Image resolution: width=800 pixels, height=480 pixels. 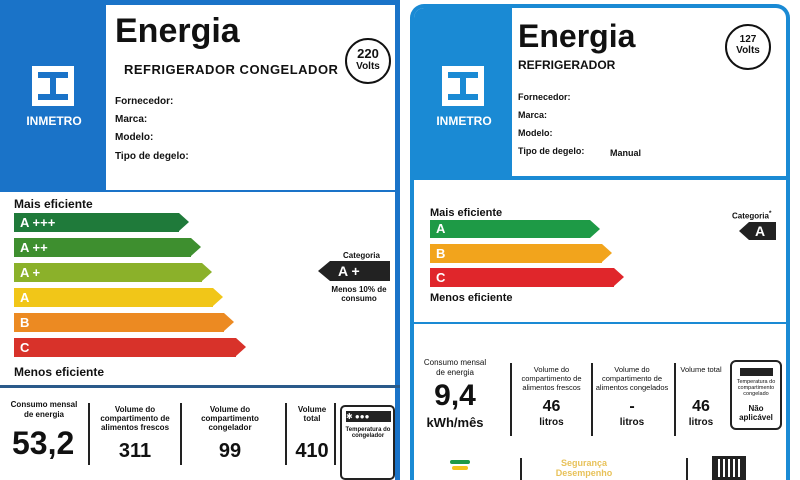 I want to click on seal-logo, so click(x=459, y=468).